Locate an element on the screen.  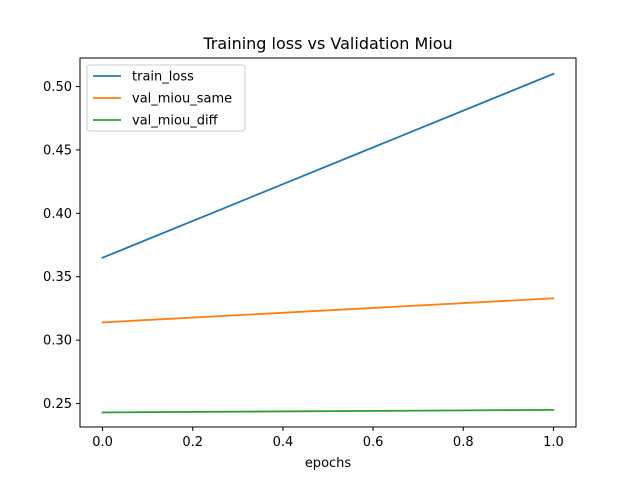
x-tick-label: 0.8 is located at coordinates (463, 442).